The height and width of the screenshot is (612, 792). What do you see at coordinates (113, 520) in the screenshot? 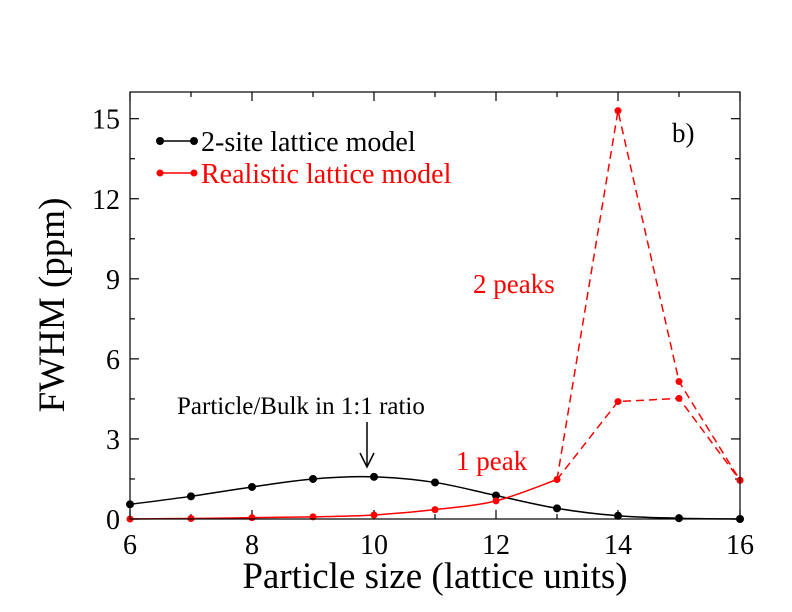
I see `y-tick-label: 0` at bounding box center [113, 520].